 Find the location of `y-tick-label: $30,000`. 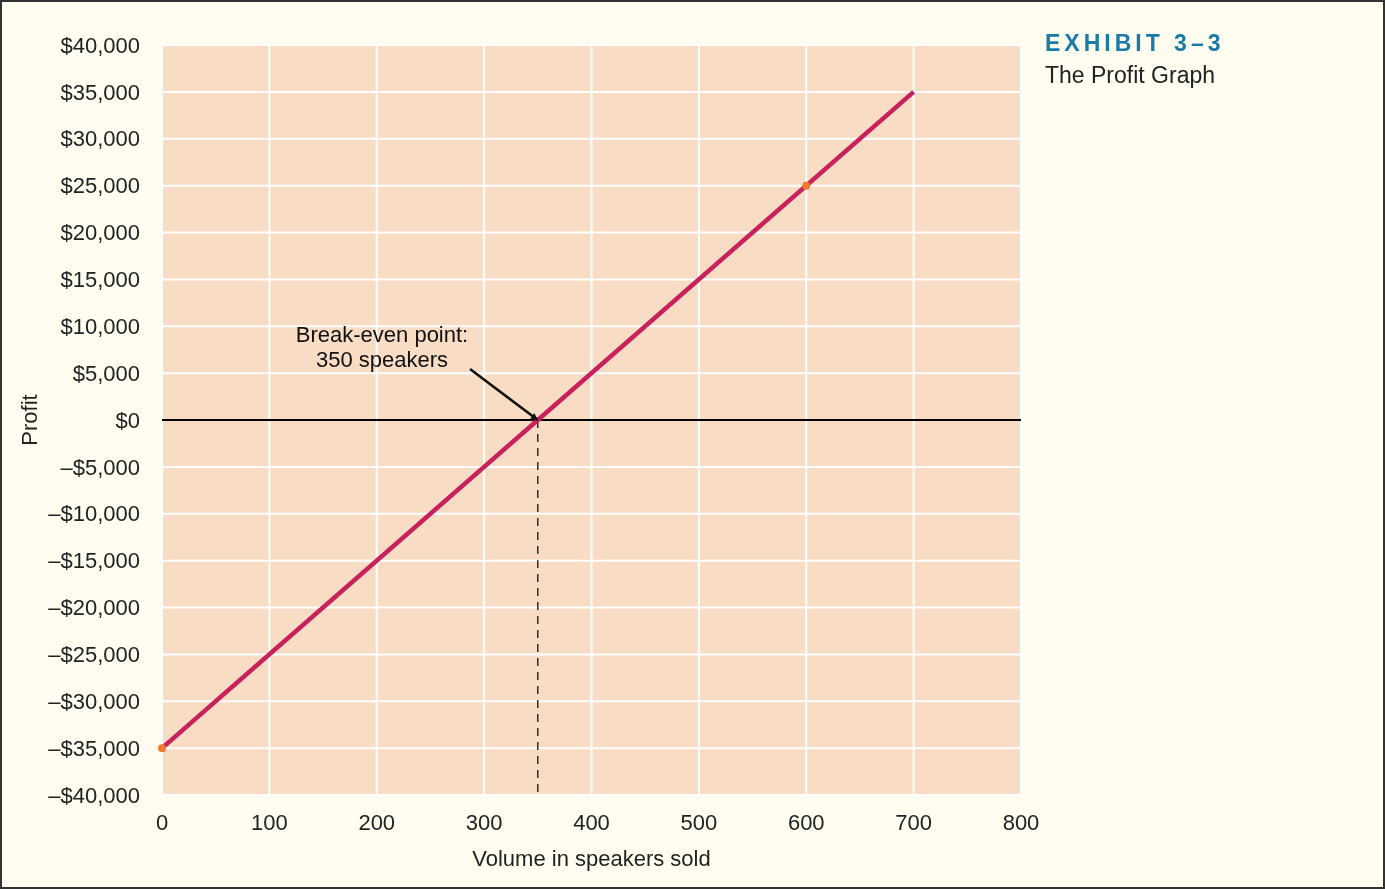

y-tick-label: $30,000 is located at coordinates (100, 139).